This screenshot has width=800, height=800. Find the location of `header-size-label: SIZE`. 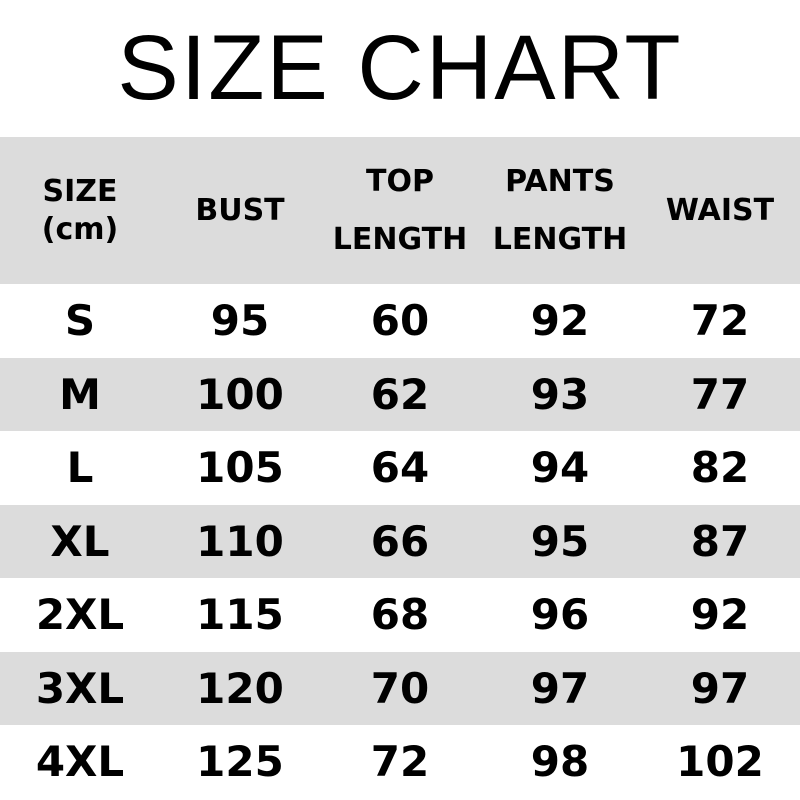

header-size-label: SIZE is located at coordinates (80, 191).